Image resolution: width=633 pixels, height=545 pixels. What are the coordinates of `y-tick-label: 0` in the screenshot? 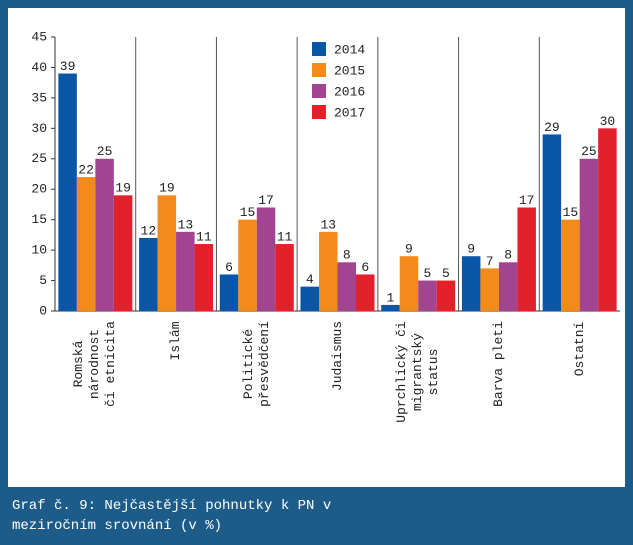 It's located at (43, 310).